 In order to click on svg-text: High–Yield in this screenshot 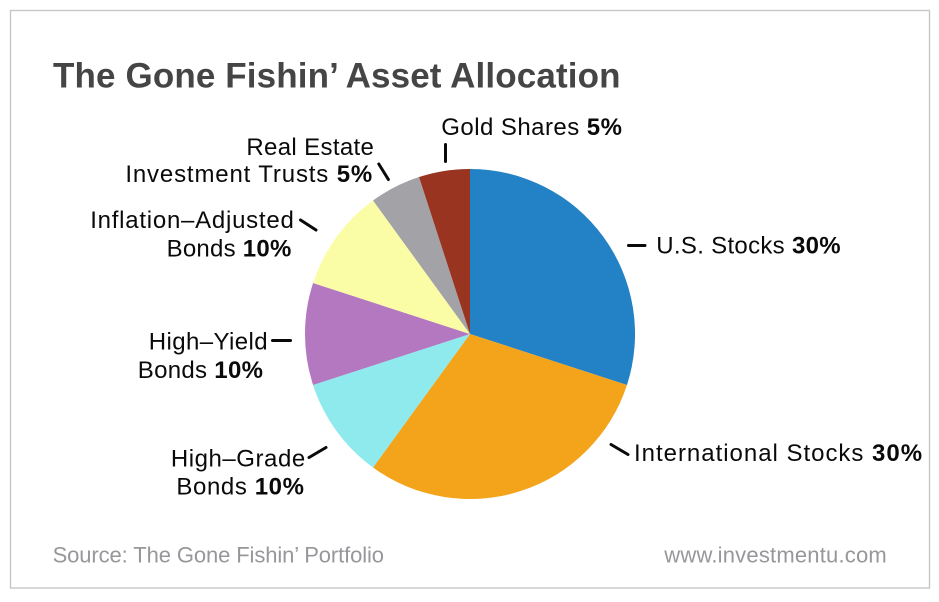, I will do `click(208, 342)`.